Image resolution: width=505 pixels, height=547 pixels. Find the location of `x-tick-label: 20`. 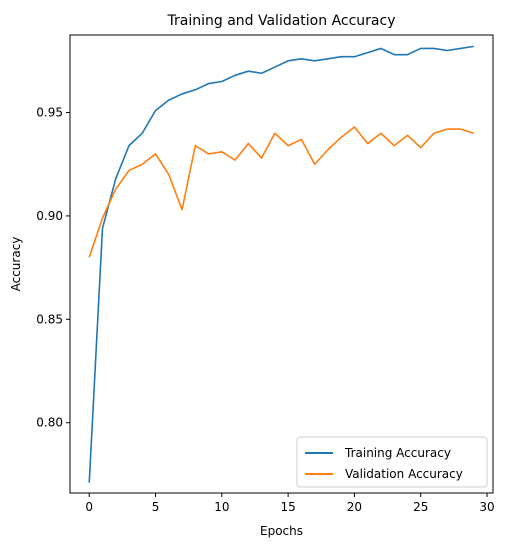

x-tick-label: 20 is located at coordinates (354, 507).